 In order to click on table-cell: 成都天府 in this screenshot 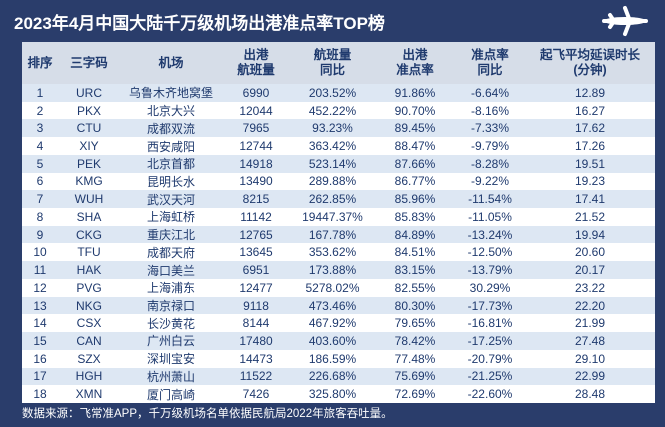, I will do `click(170, 252)`.